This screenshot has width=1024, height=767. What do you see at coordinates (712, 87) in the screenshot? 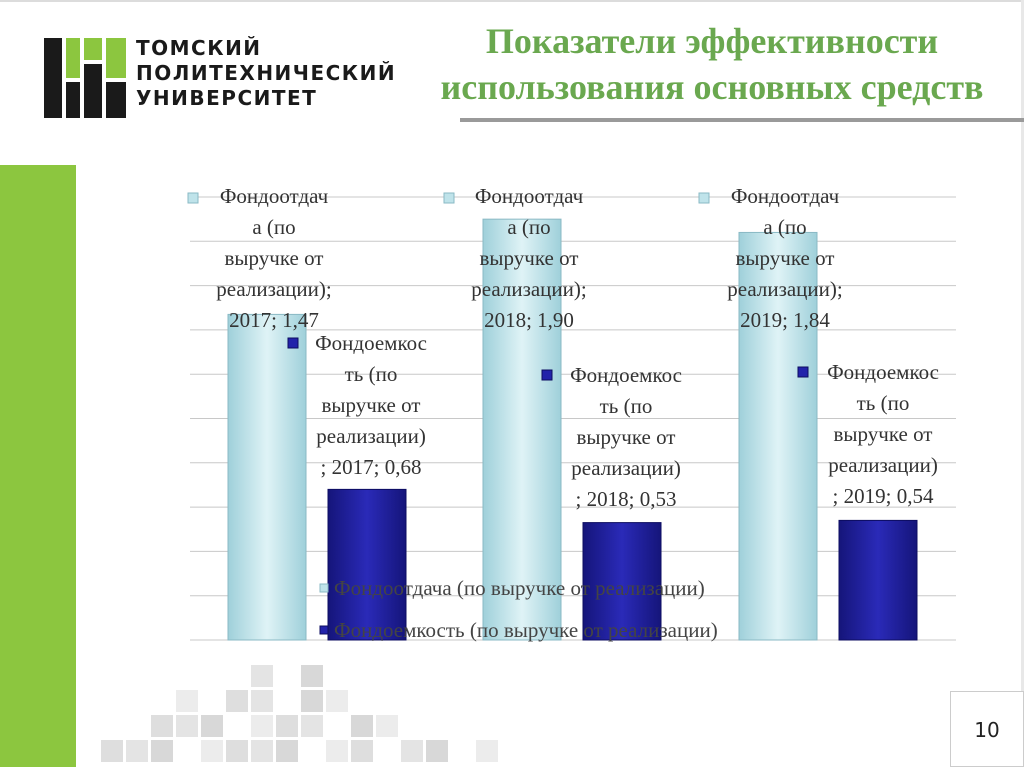
I see `title-line-2: использования основных средств` at bounding box center [712, 87].